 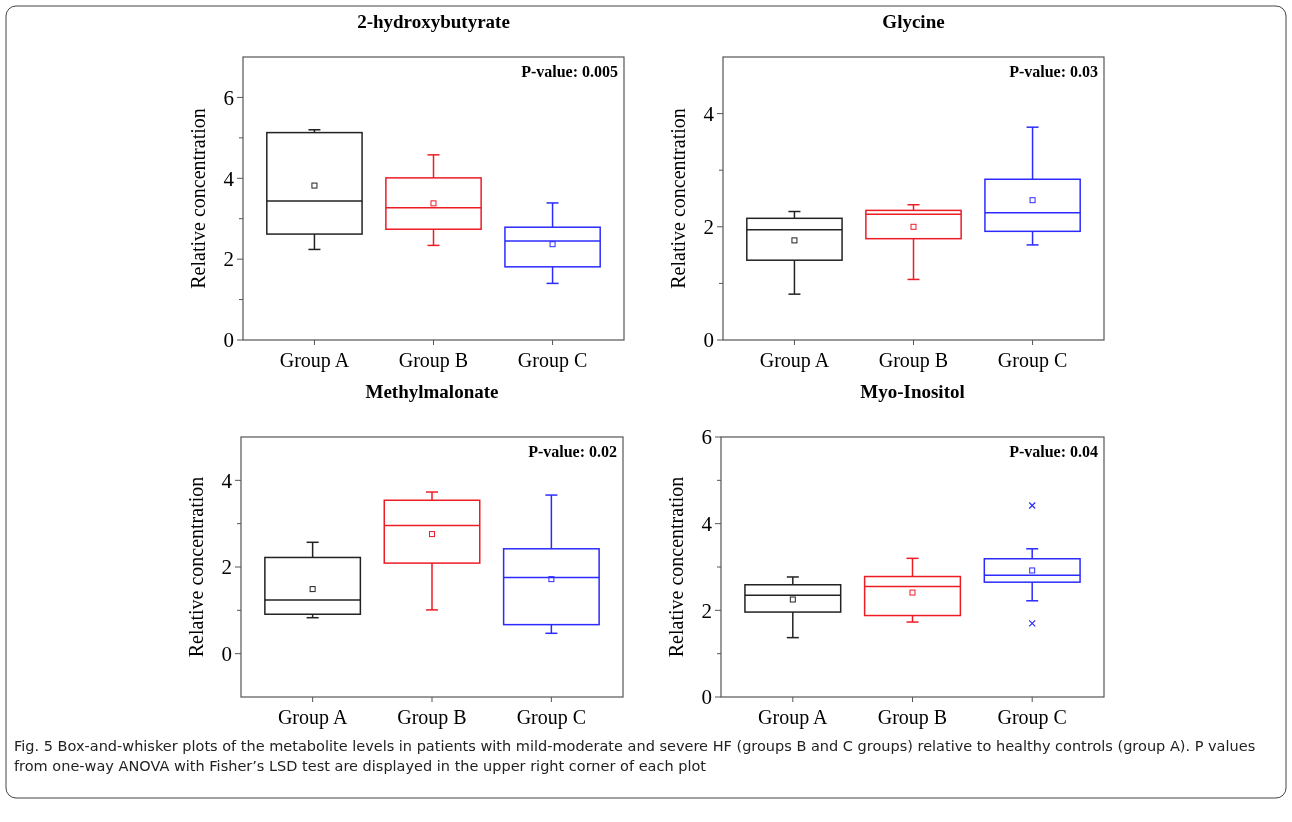 What do you see at coordinates (1053, 71) in the screenshot?
I see `annotation: P-value: 0.03` at bounding box center [1053, 71].